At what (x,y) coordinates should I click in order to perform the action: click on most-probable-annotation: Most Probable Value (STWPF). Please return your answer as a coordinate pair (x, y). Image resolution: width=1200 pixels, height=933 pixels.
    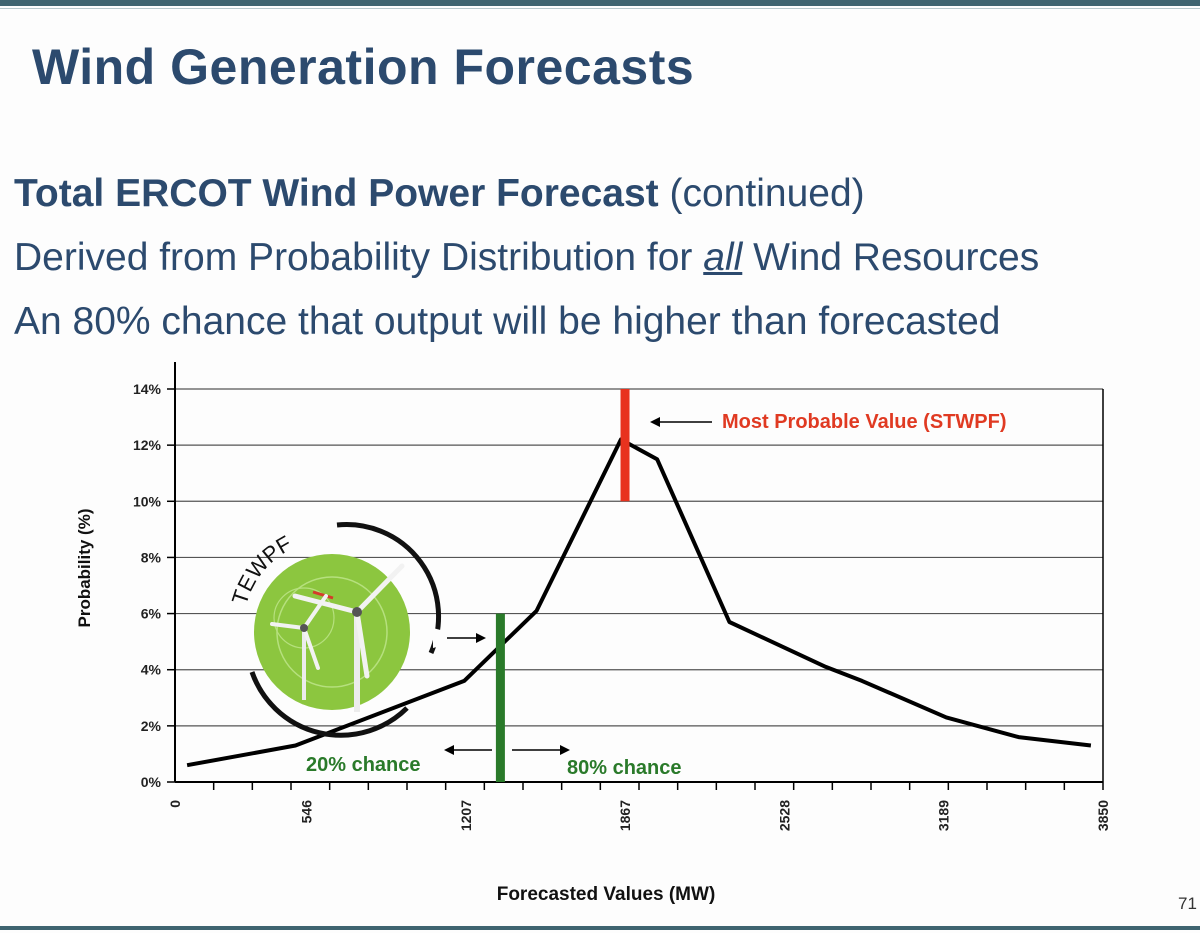
    Looking at the image, I should click on (828, 422).